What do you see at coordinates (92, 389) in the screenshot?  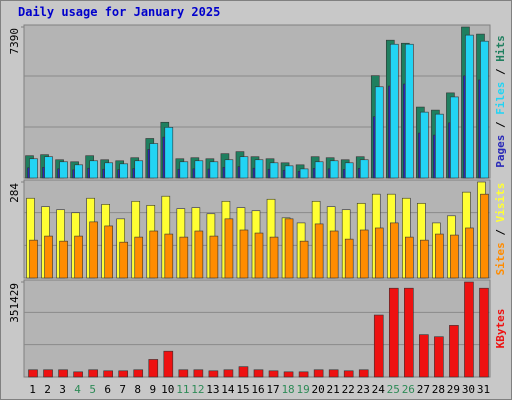 I see `x-tick-label: 5` at bounding box center [92, 389].